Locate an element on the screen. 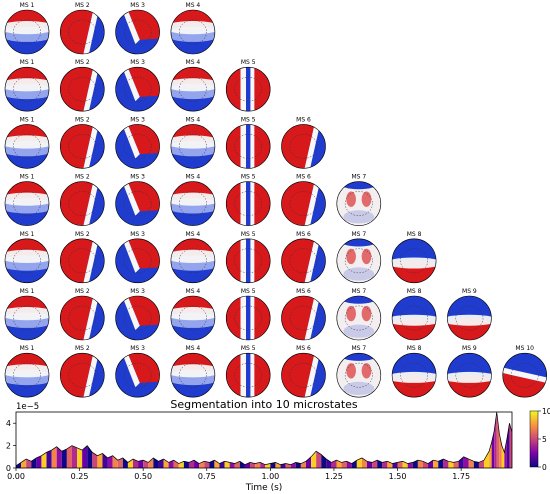  topomap-label: MS 7 is located at coordinates (358, 177).